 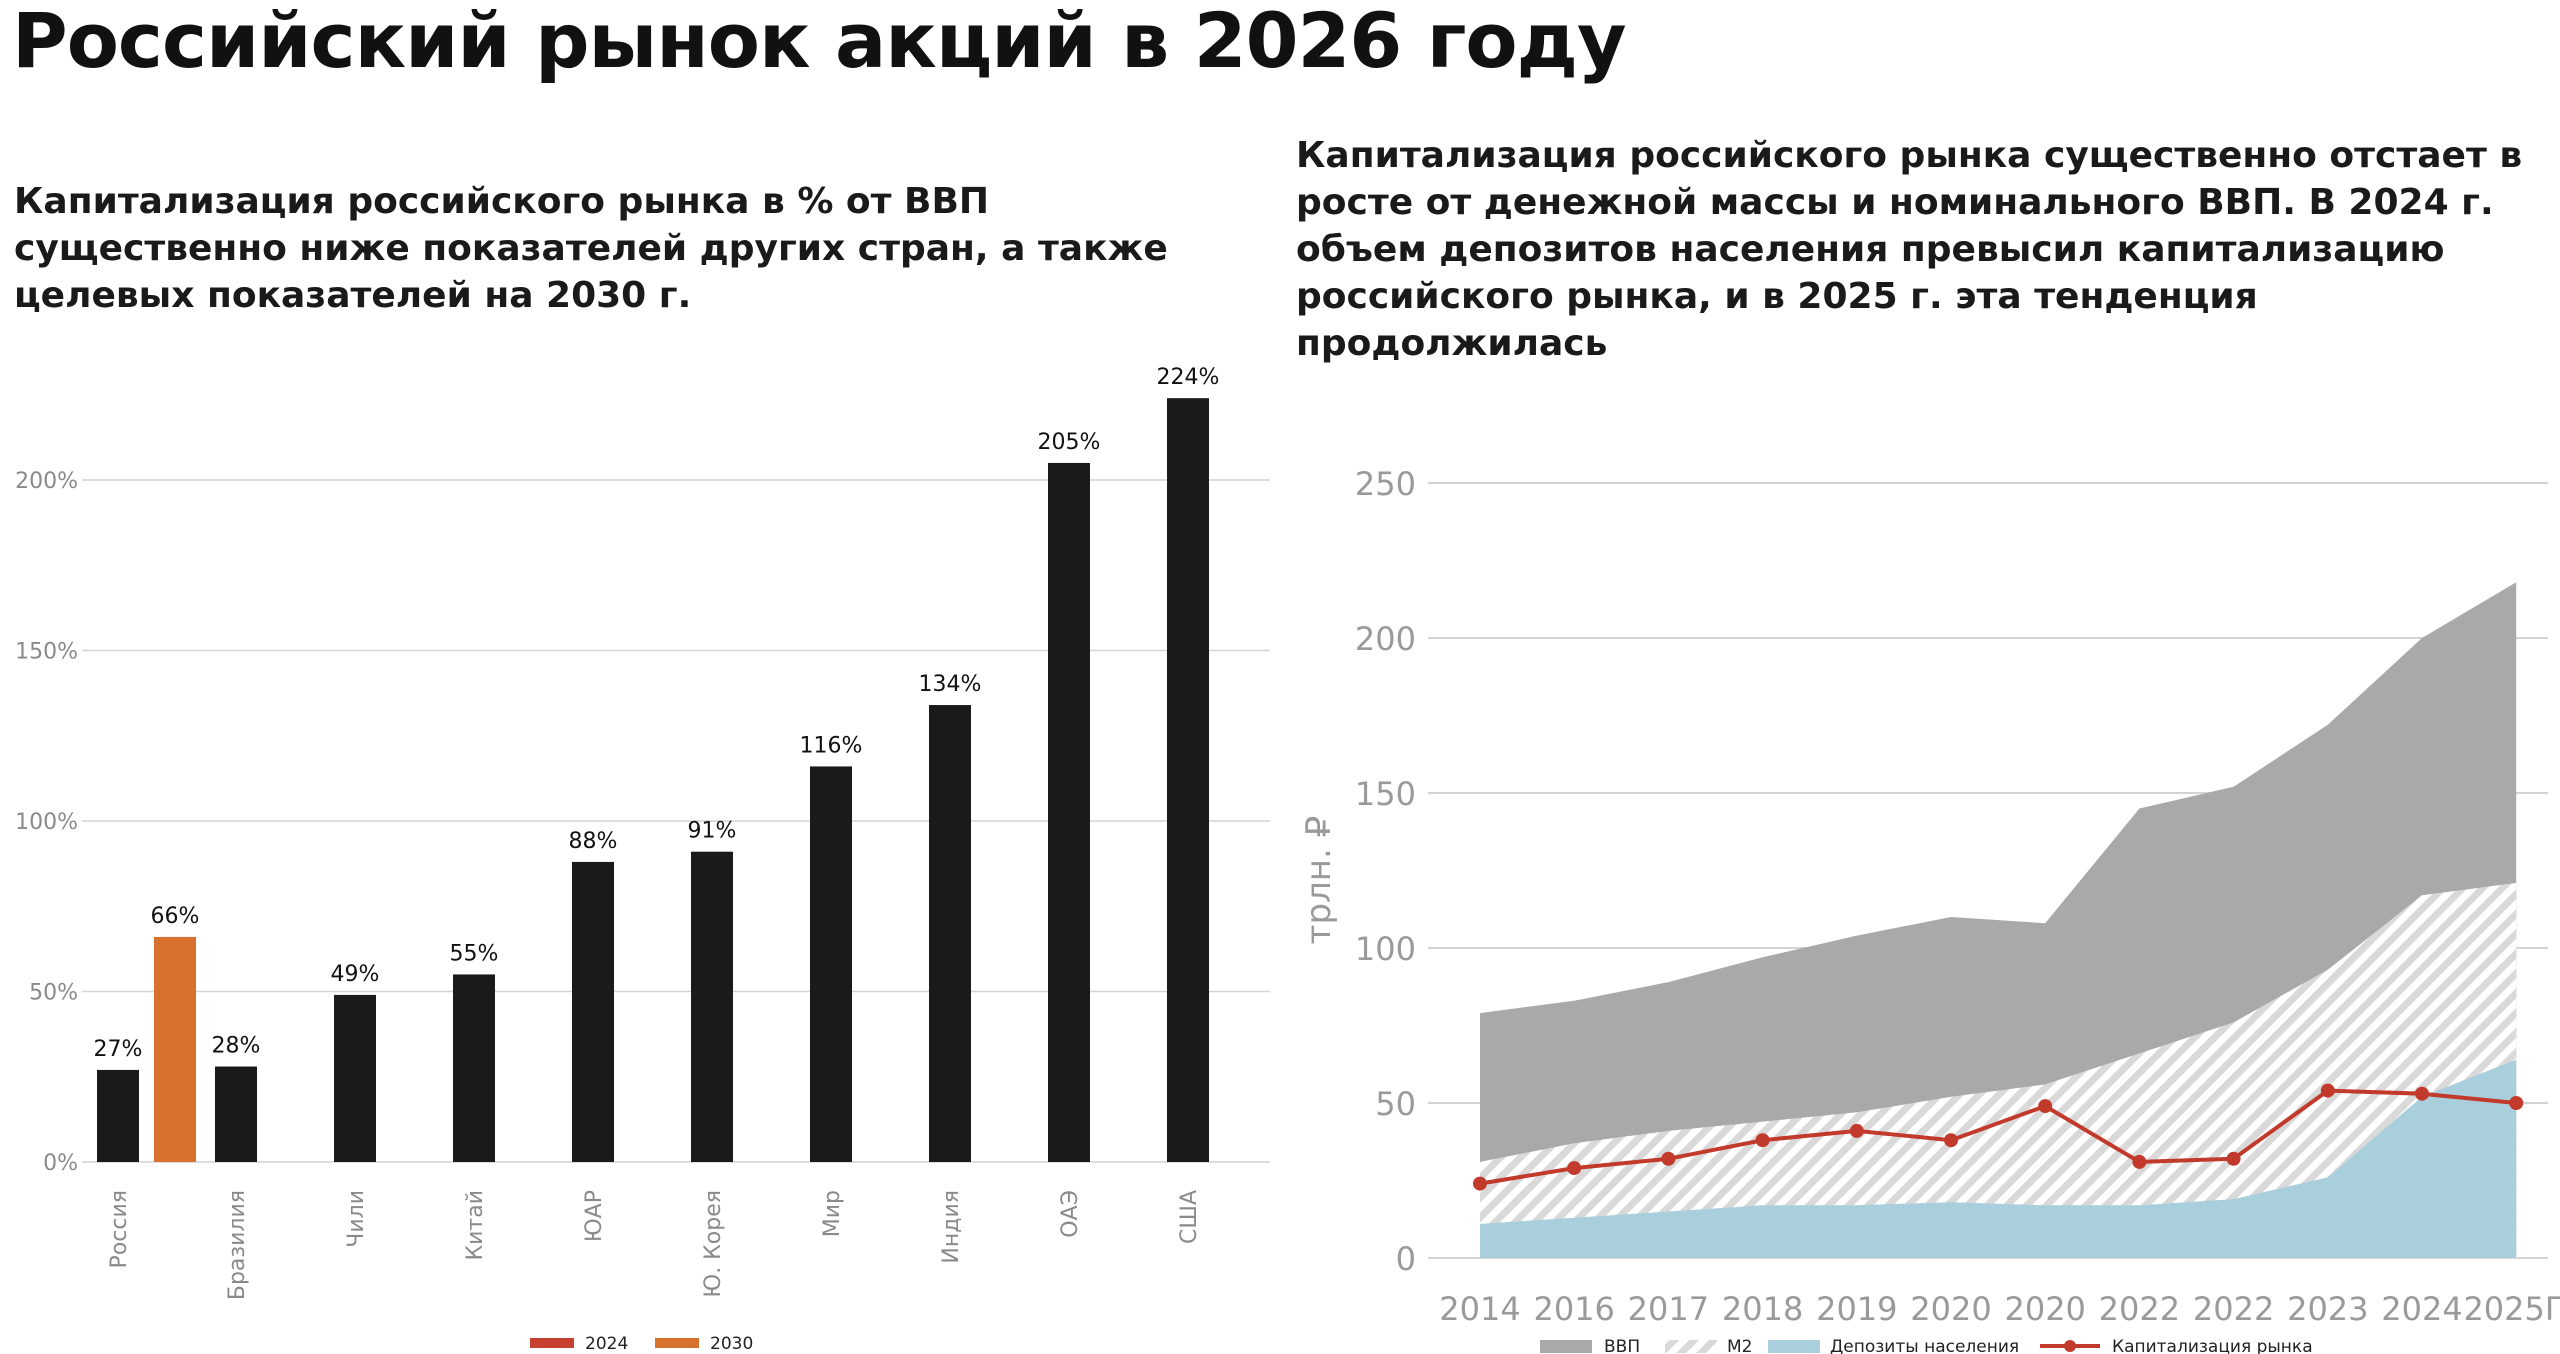 I want to click on area-x-tick-label: 2017, so click(x=1668, y=1309).